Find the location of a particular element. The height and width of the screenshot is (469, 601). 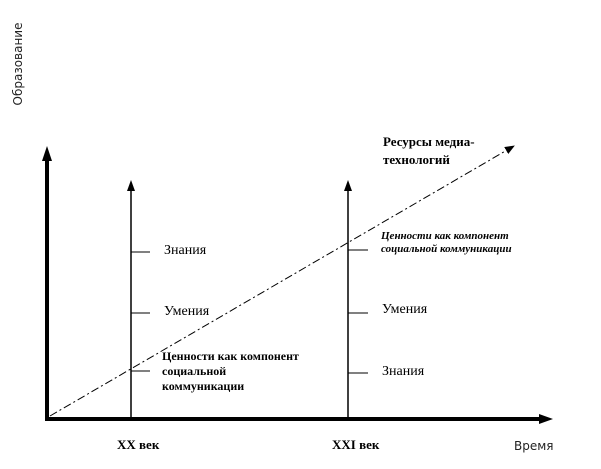

xx-level-bottom-line1: Ценности как компонент is located at coordinates (230, 356).